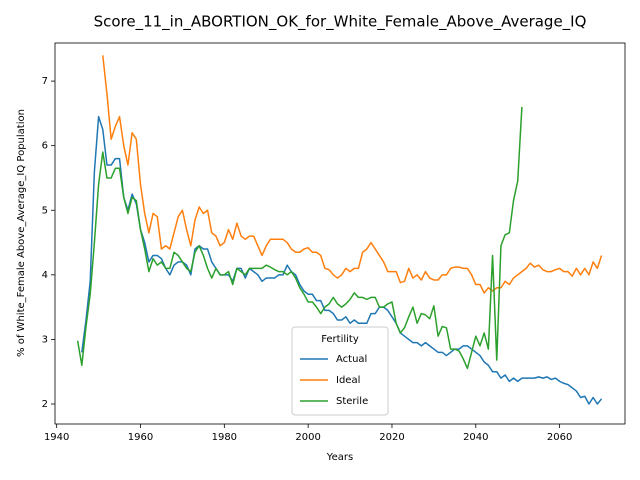 The height and width of the screenshot is (480, 640). I want to click on x-tick-label: 1940, so click(56, 437).